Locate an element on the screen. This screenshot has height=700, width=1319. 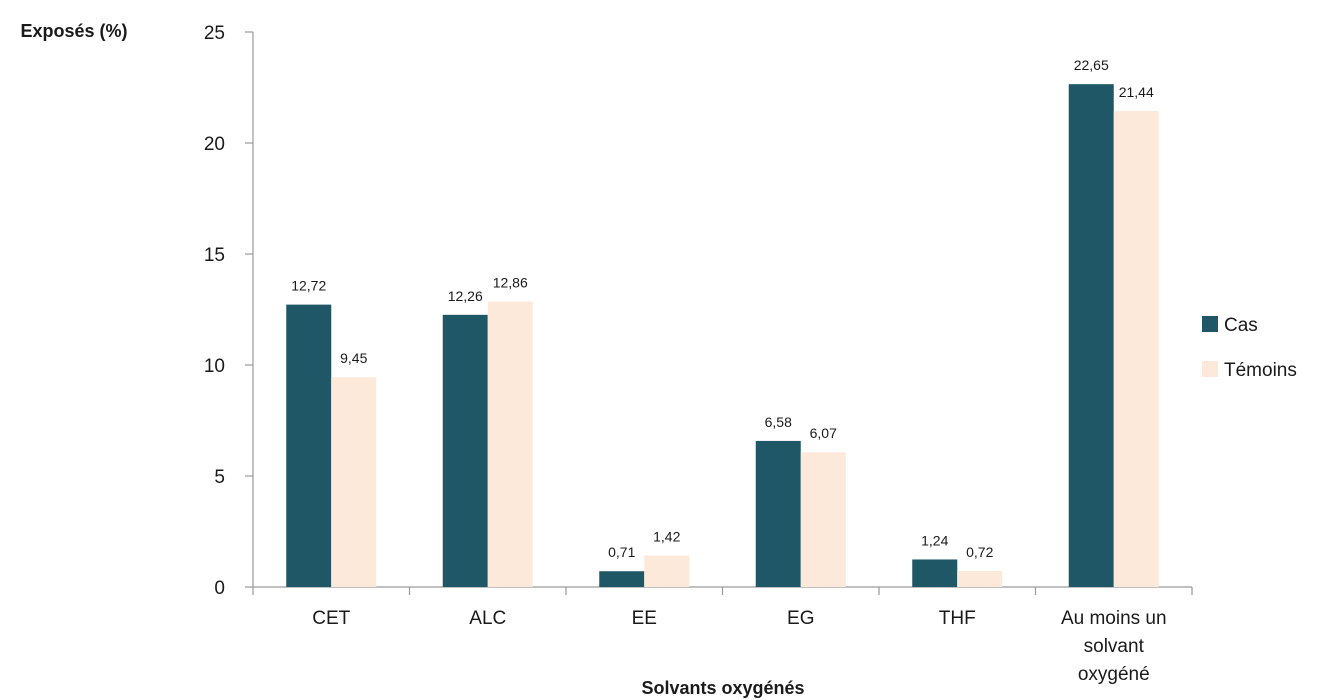
y-tick-label: 0 is located at coordinates (219, 588).